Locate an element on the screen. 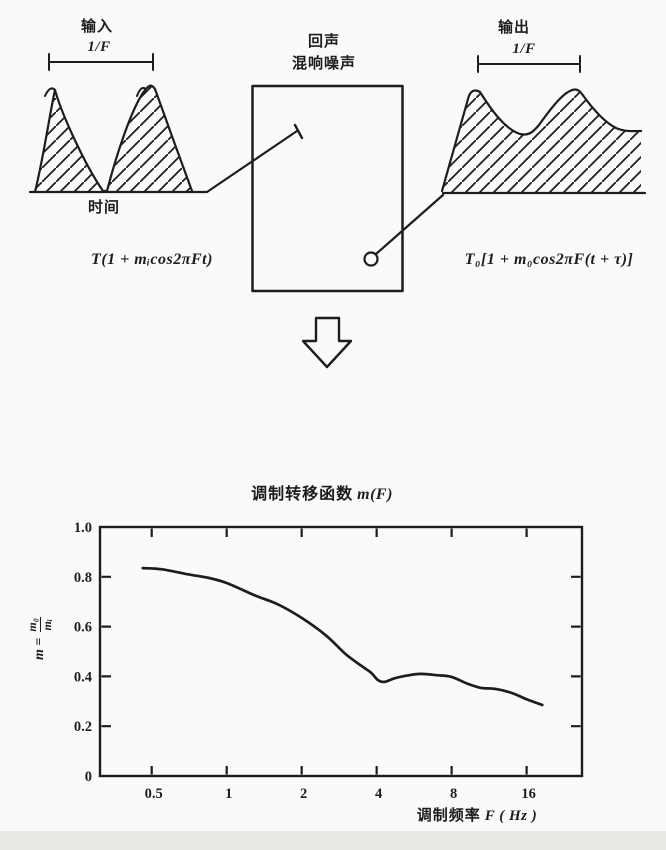  x-tick-label: 4 is located at coordinates (378, 794).